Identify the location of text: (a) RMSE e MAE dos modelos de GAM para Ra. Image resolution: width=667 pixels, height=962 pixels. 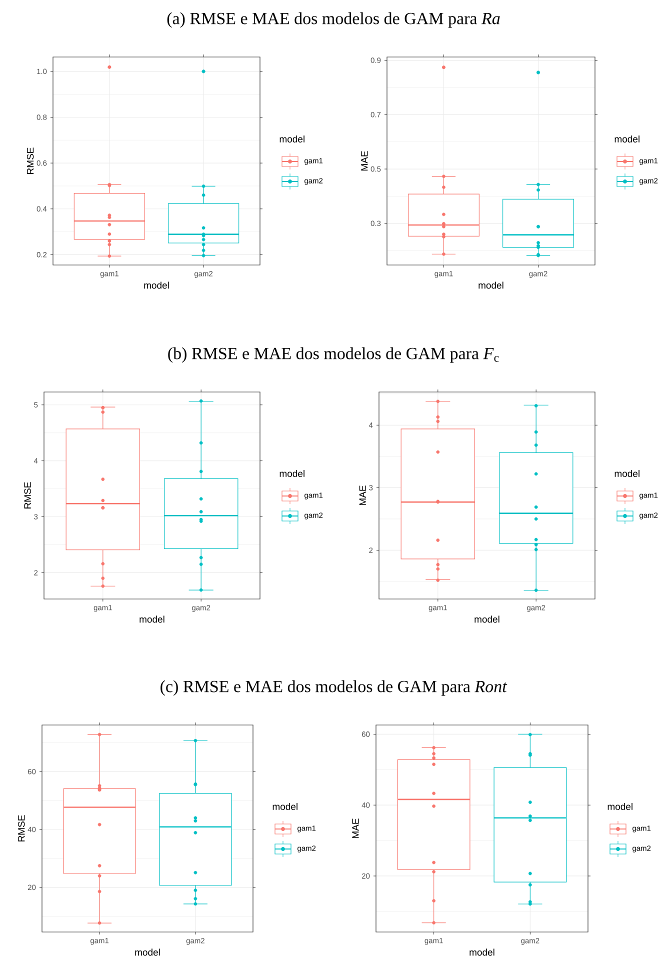
(333, 20).